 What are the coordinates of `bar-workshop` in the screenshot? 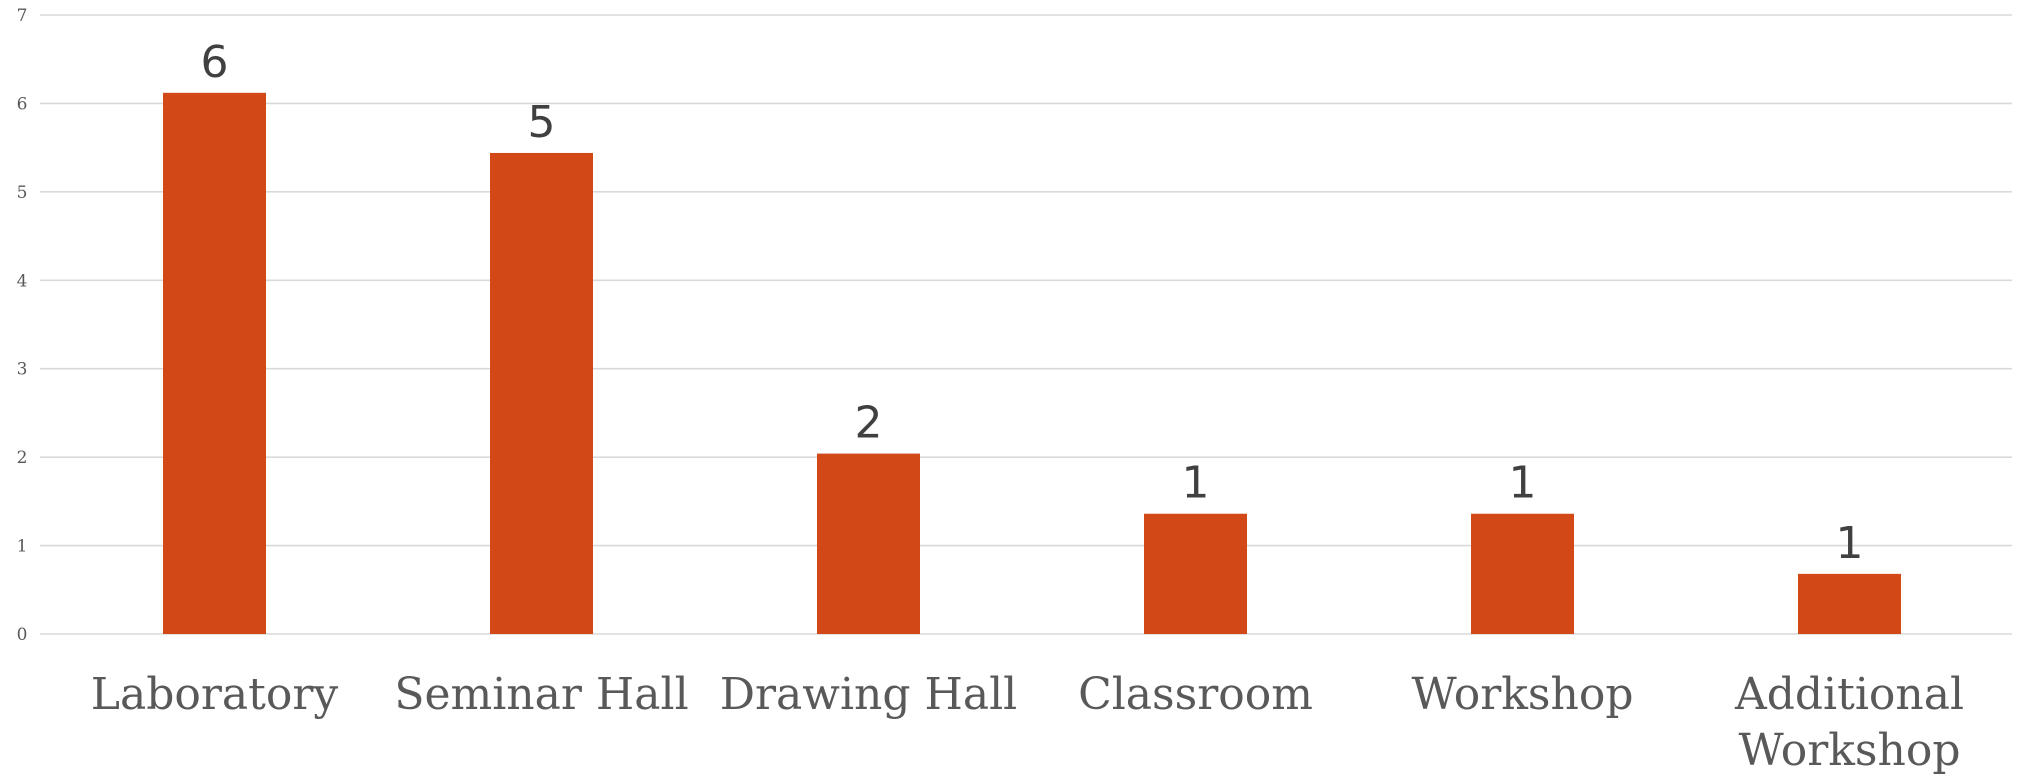 It's located at (1522, 573).